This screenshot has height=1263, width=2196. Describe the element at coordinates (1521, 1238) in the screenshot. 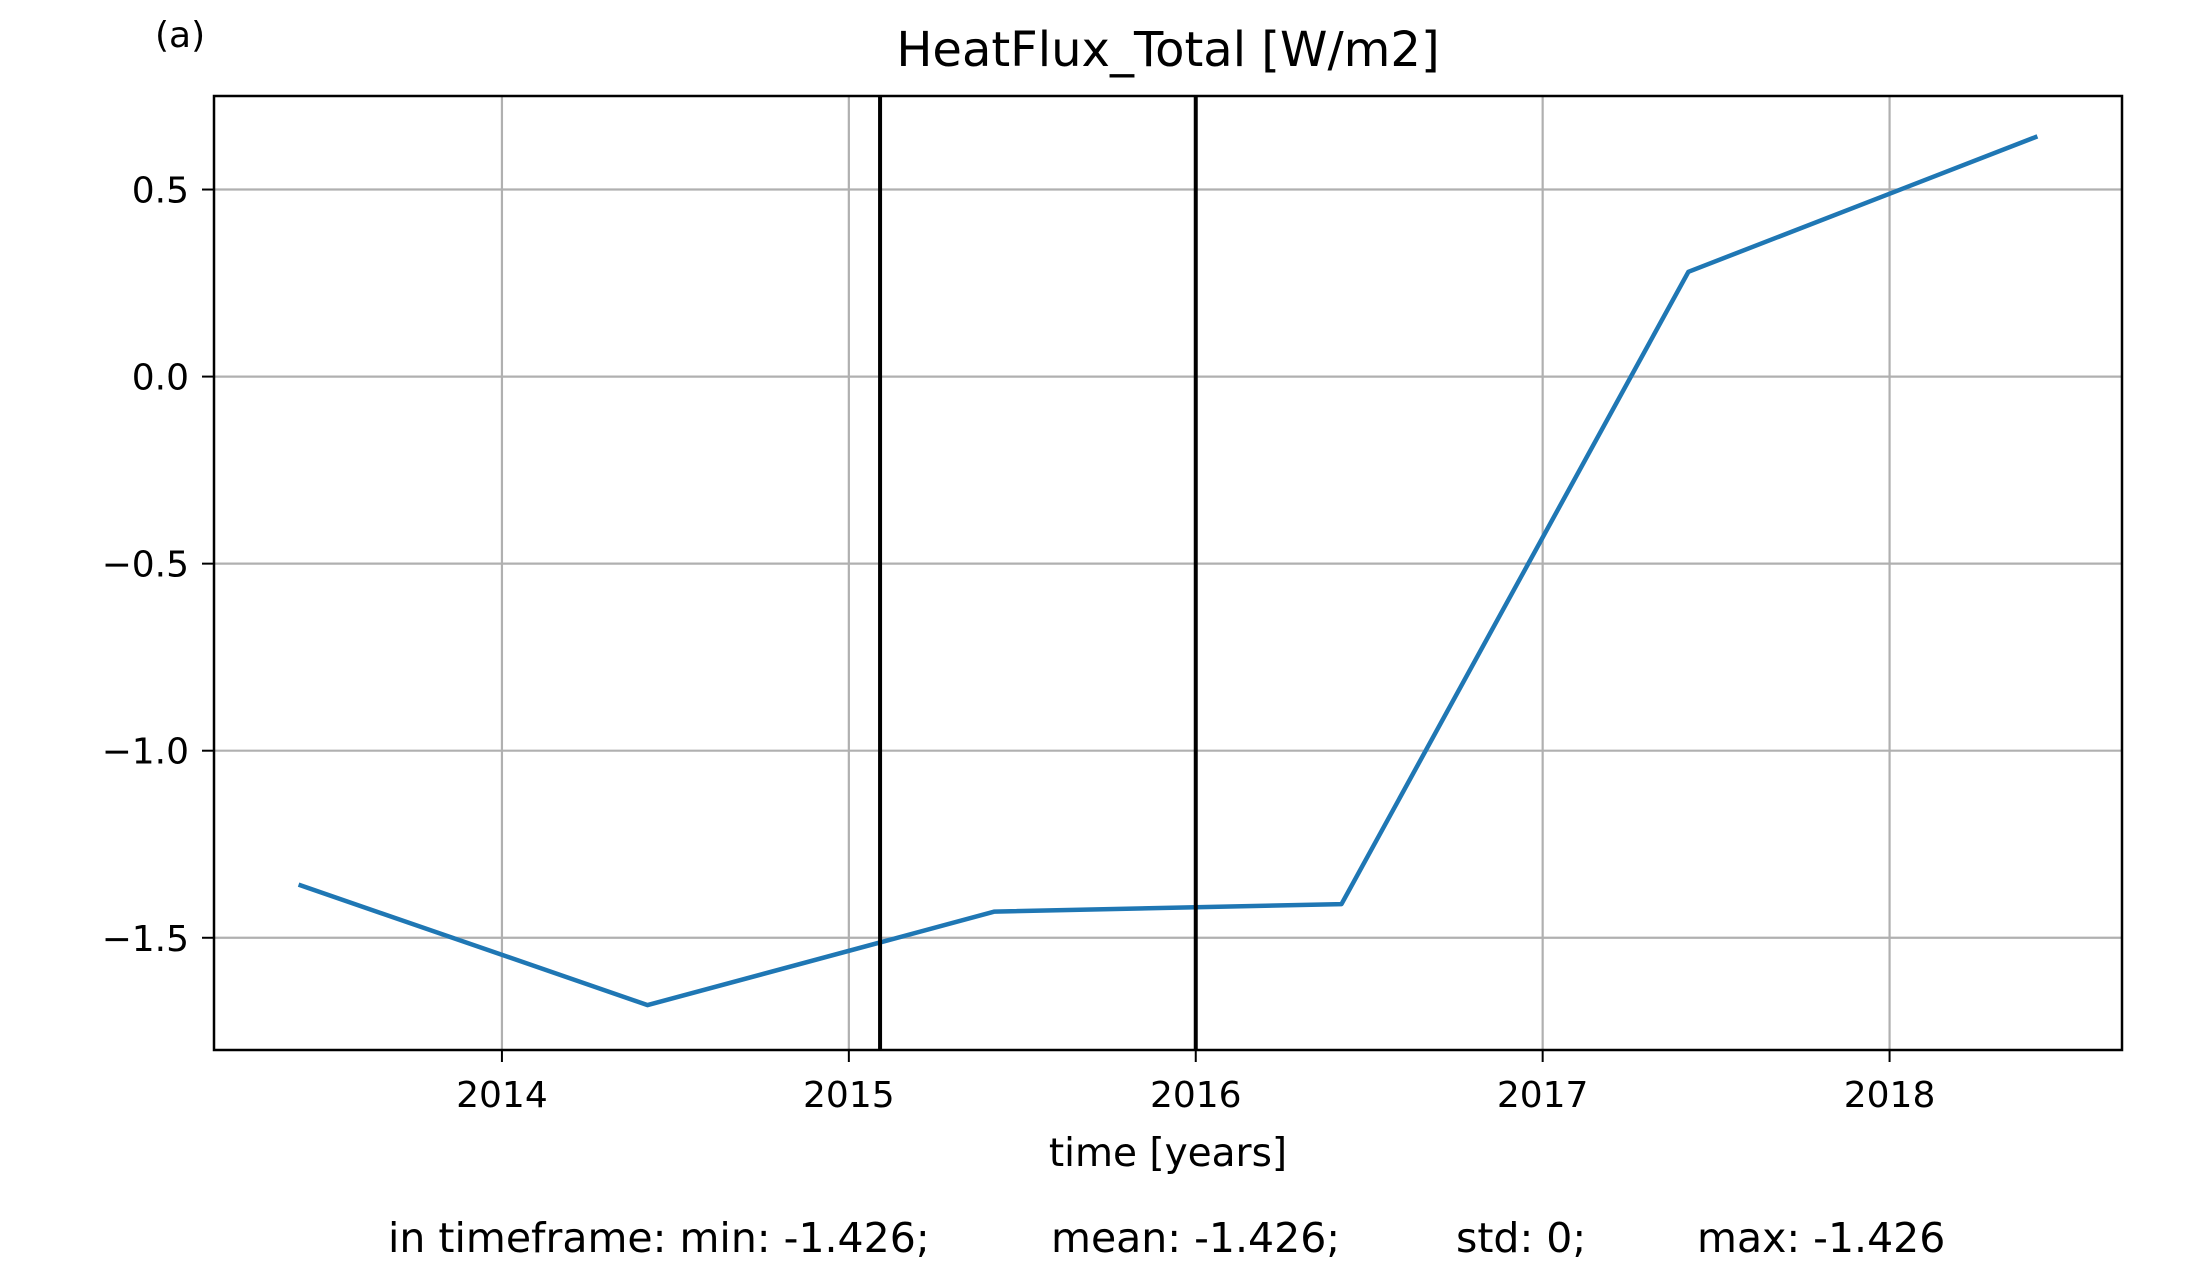

I see `stats-std: std: 0;` at that location.